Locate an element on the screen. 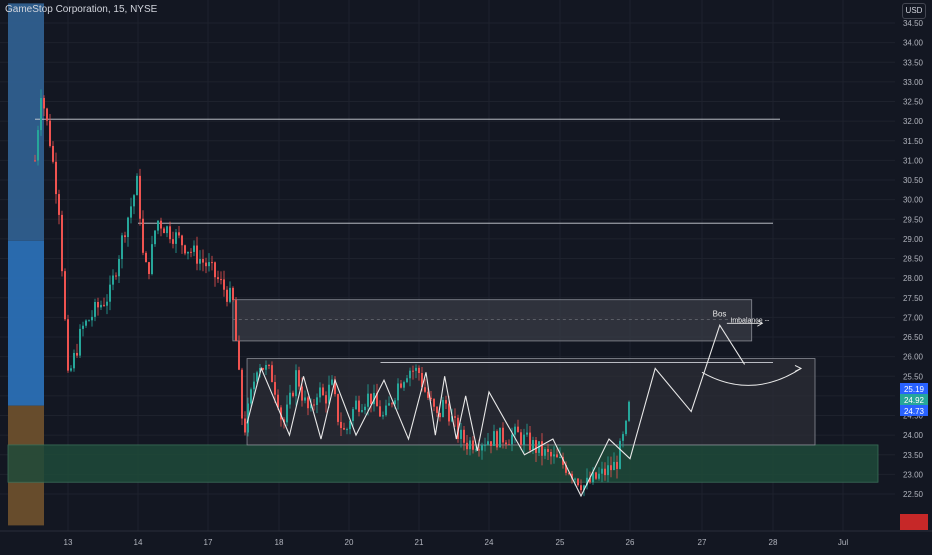 This screenshot has width=932, height=555. x-tick-label: 21 is located at coordinates (419, 542).